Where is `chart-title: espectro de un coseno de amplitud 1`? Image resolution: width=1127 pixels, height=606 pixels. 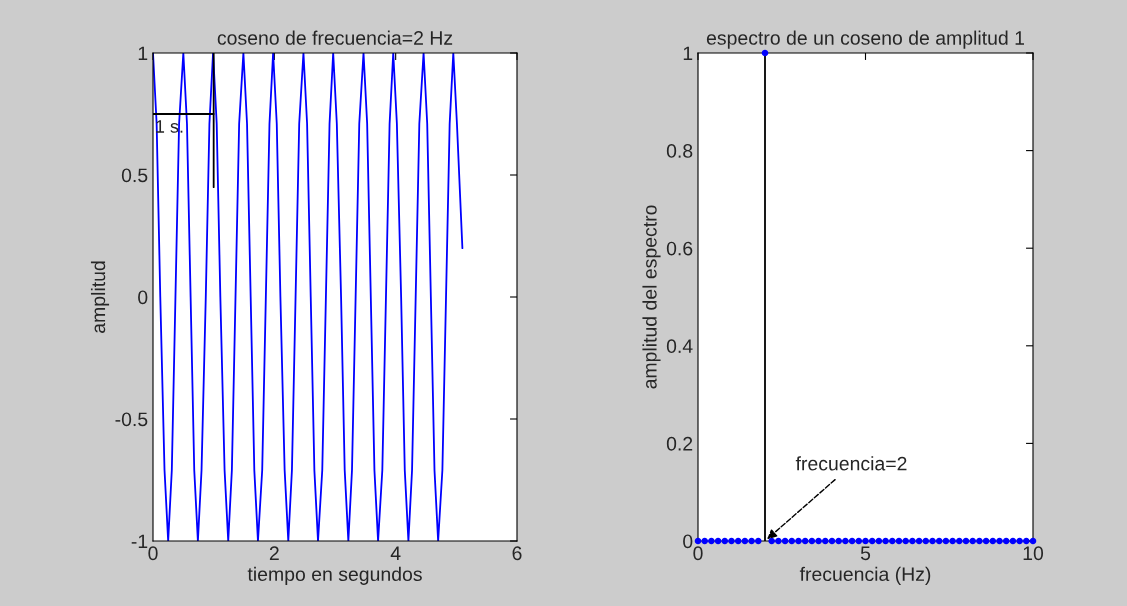
chart-title: espectro de un coseno de amplitud 1 is located at coordinates (865, 39).